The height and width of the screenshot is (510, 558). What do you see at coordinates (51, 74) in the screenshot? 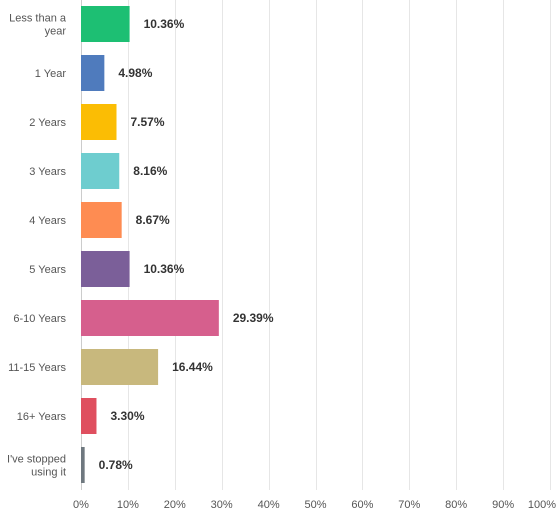
I see `category-label: 1 Year` at bounding box center [51, 74].